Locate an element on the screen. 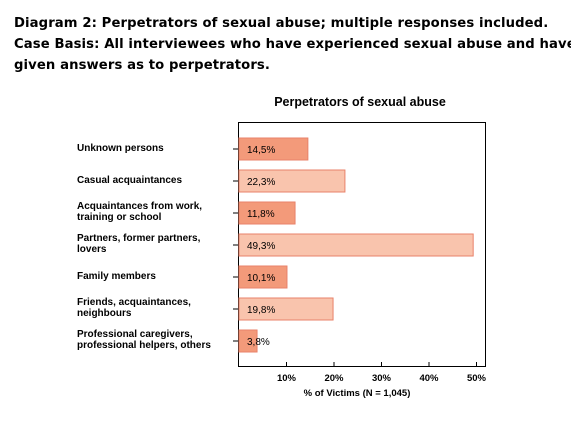 This screenshot has height=429, width=571. category-label-line: Partners, former partners, is located at coordinates (139, 238).